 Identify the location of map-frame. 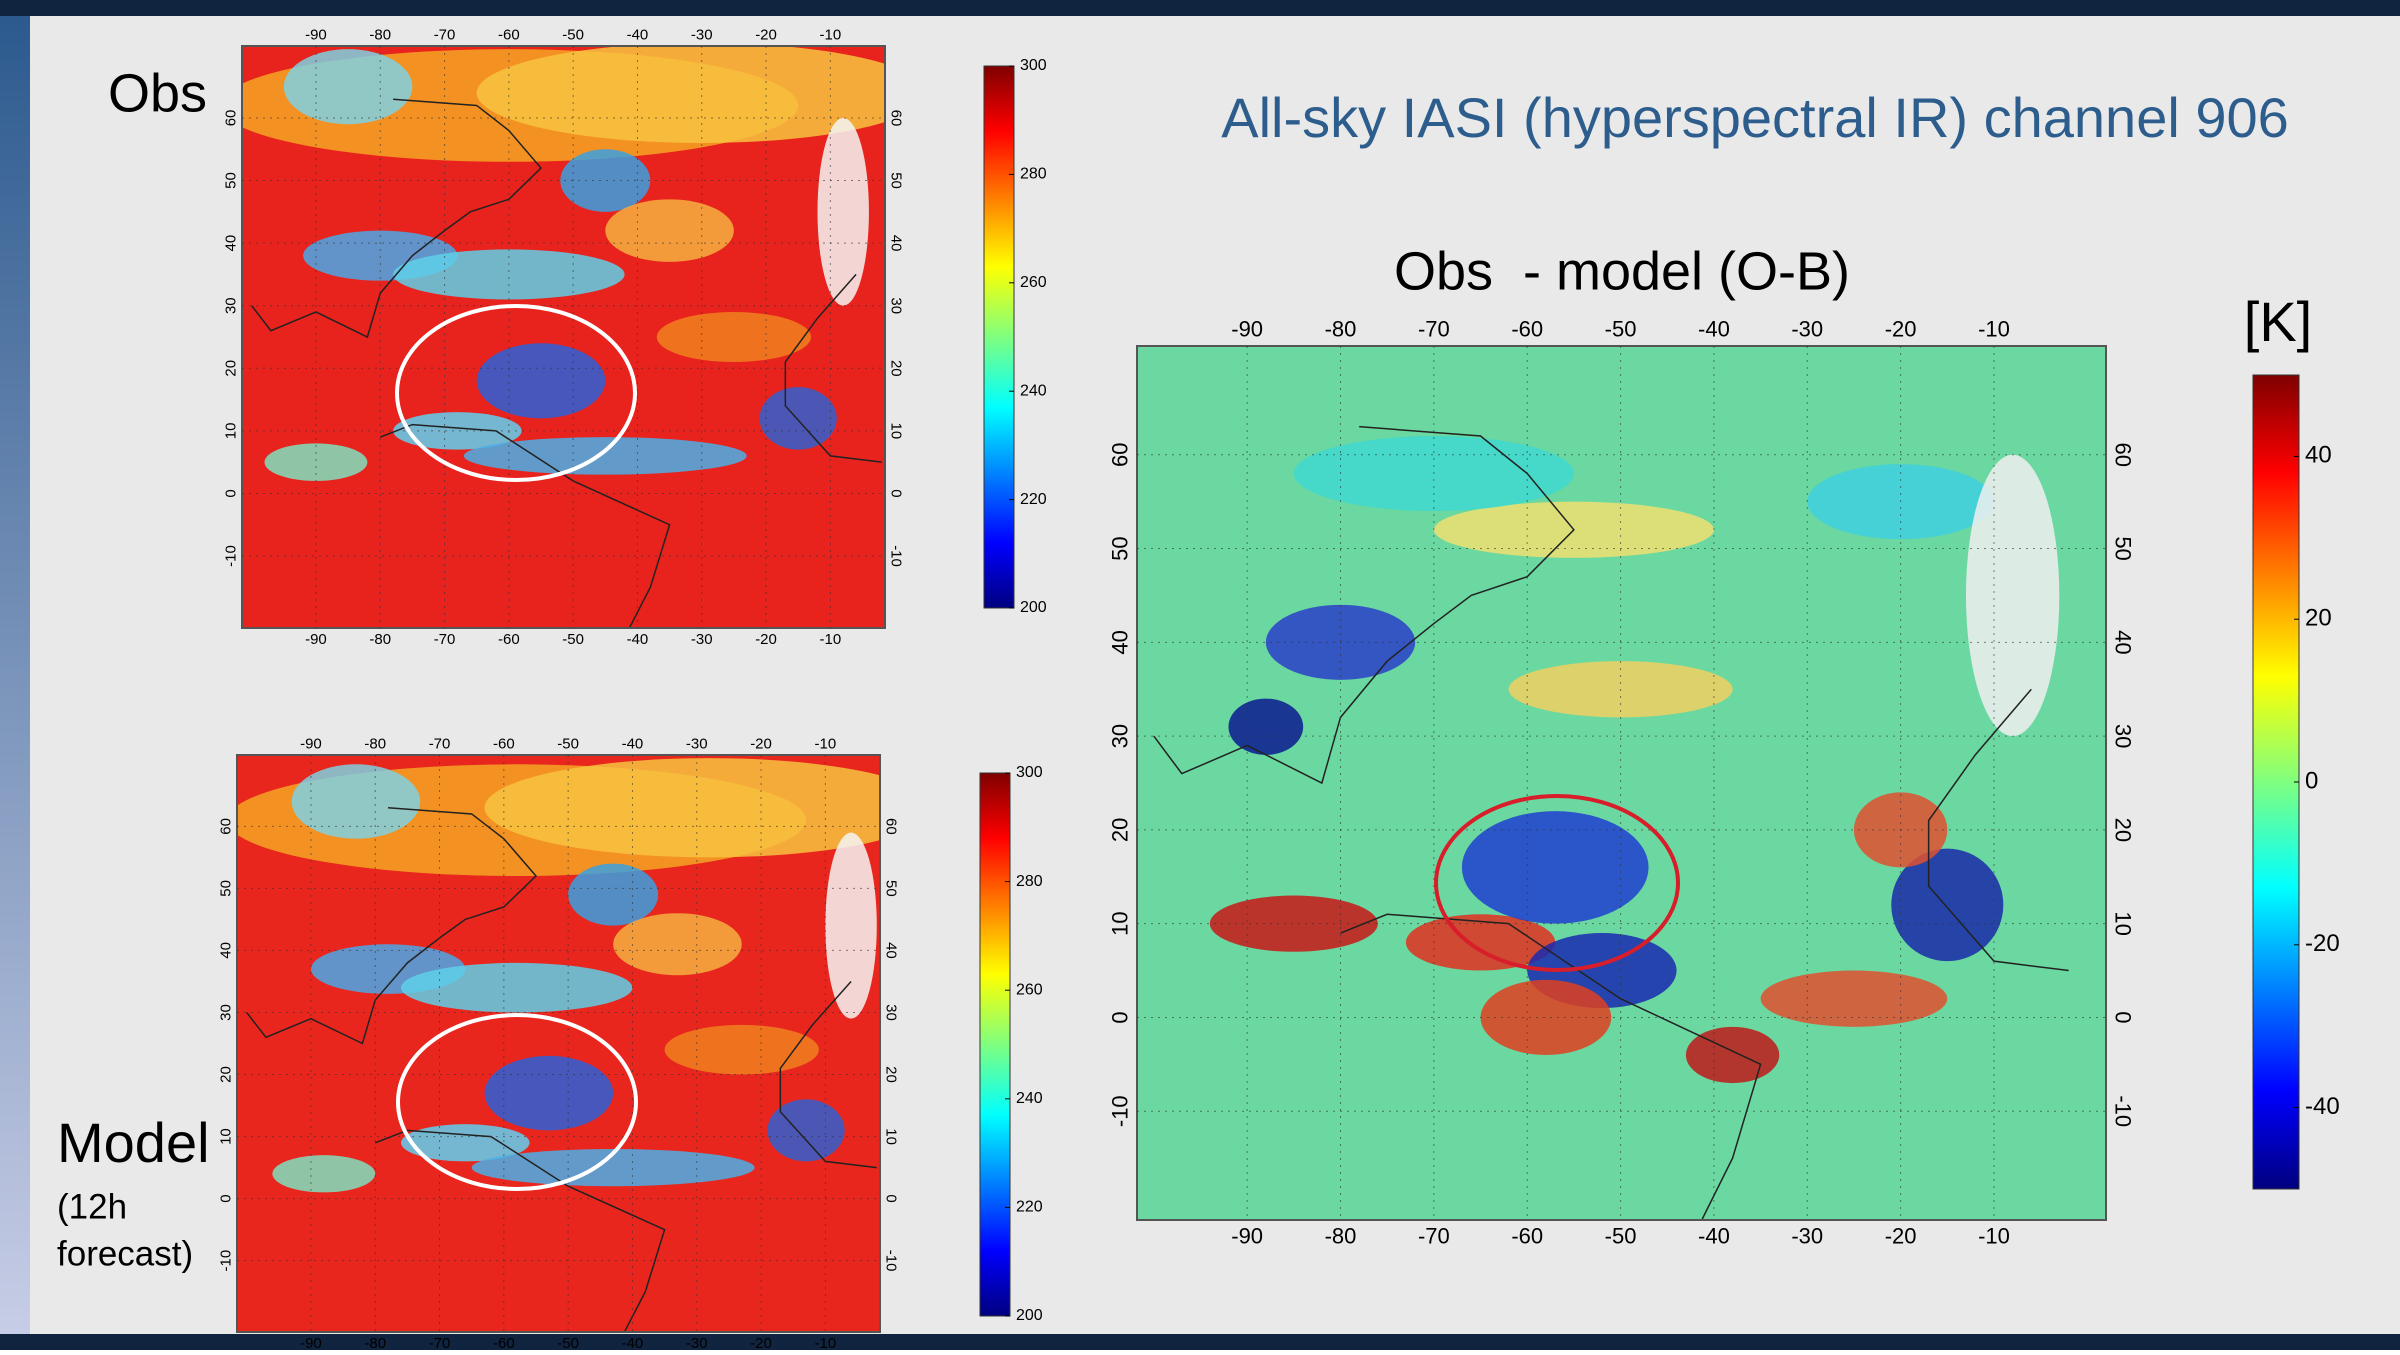
(563, 337).